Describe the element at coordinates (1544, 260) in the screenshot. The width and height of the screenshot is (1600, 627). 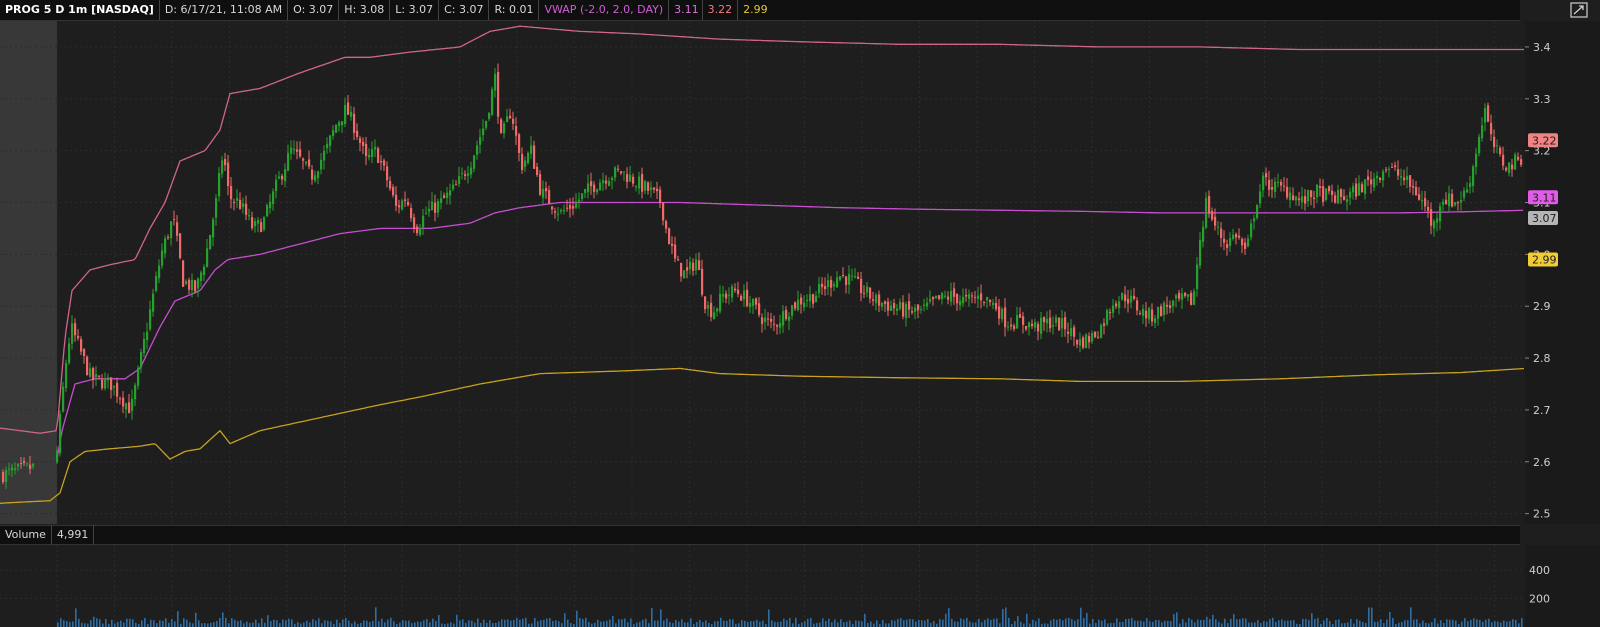
I see `lower-band-tag: 2.99` at that location.